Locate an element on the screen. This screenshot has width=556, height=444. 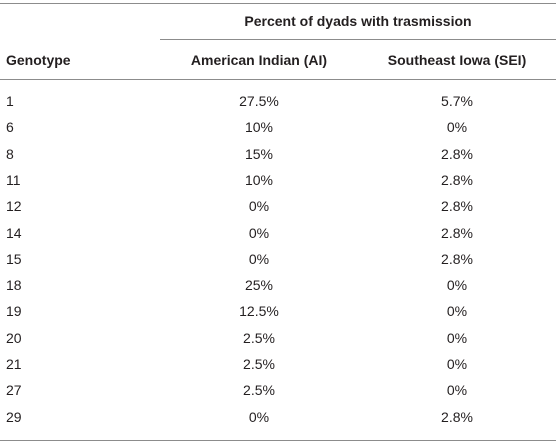
table-row: 29 0% 2.8% is located at coordinates (278, 417).